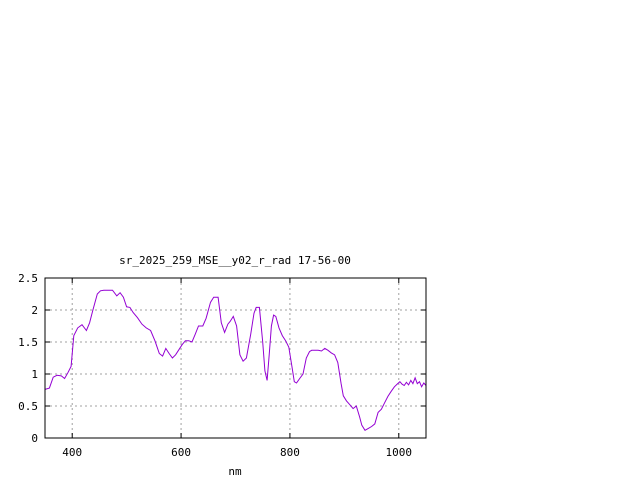 This screenshot has width=640, height=480. I want to click on x-tick-label: 1000, so click(399, 452).